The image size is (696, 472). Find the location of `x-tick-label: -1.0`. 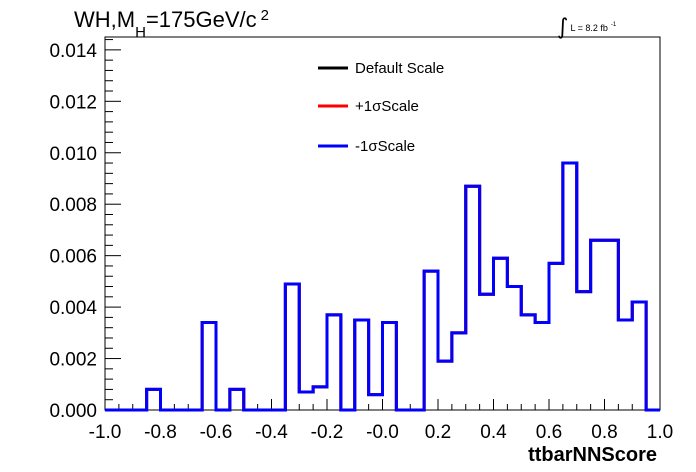

x-tick-label: -1.0 is located at coordinates (105, 432).